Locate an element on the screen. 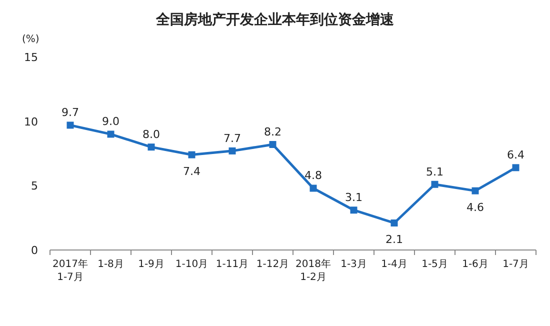 The width and height of the screenshot is (550, 326). x-tick-label: 1-5月 is located at coordinates (435, 264).